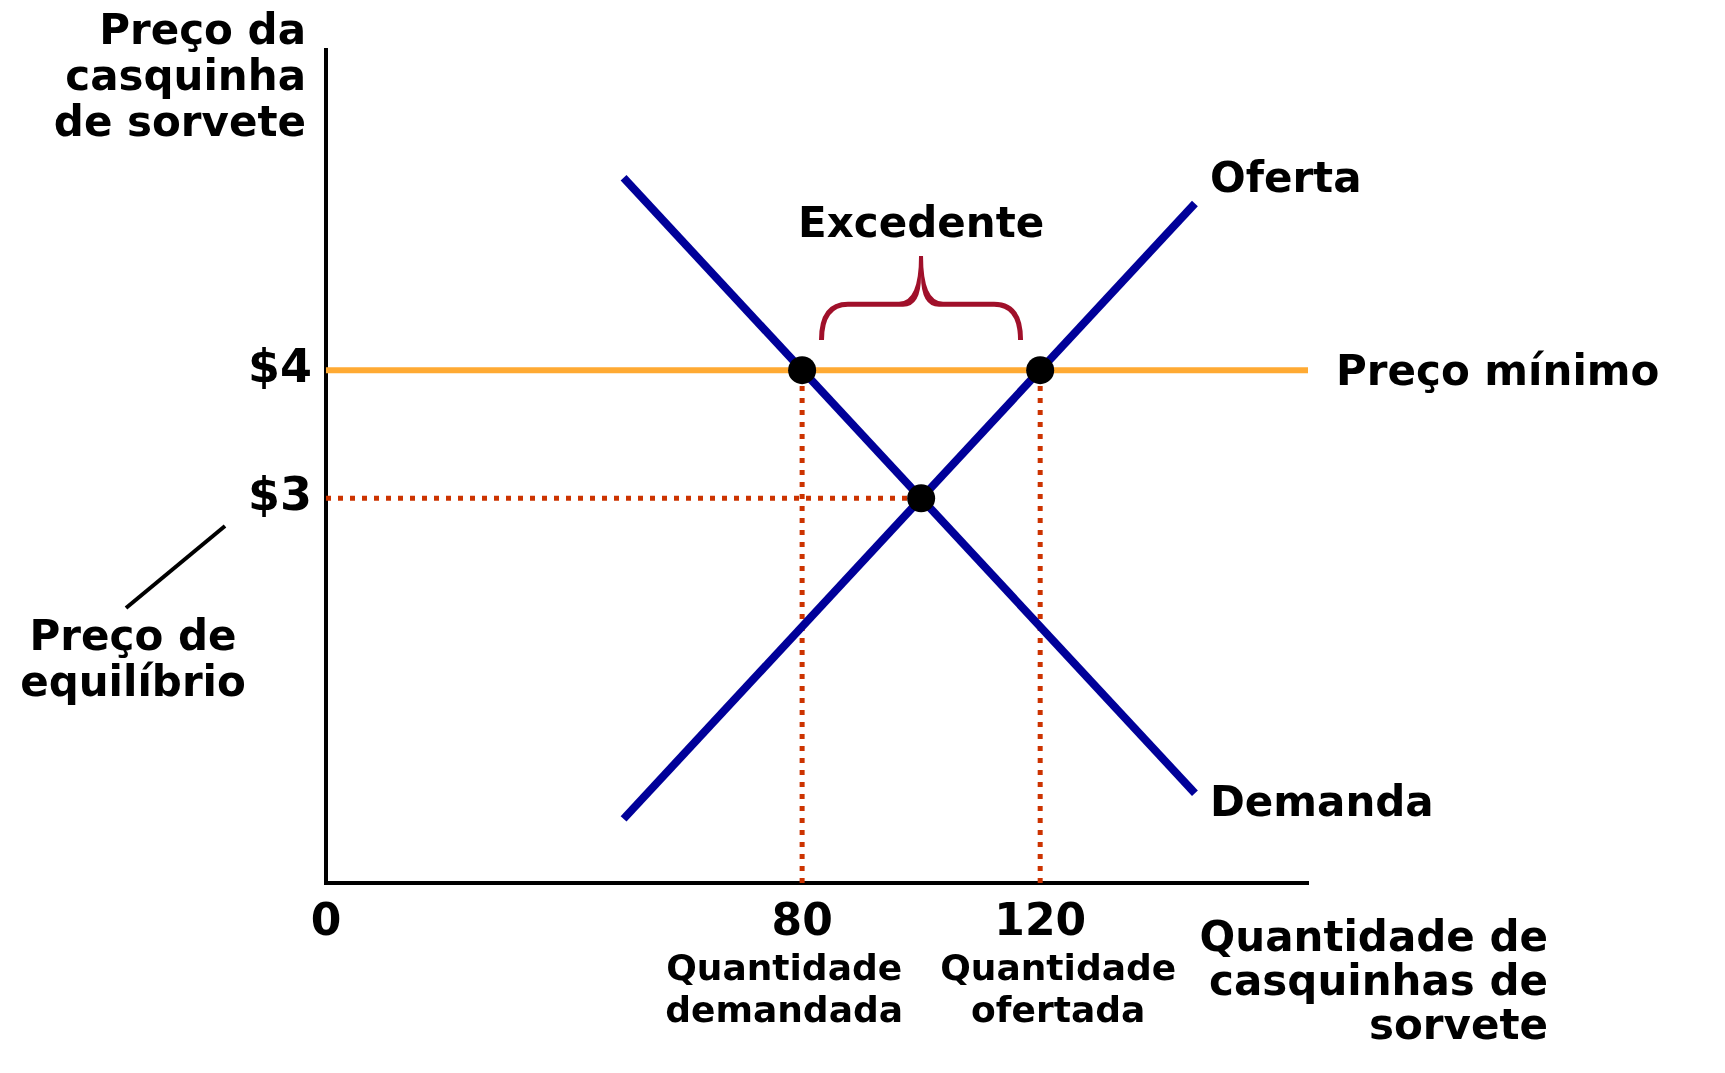  I want to click on series-label: Demanda, so click(1321, 802).